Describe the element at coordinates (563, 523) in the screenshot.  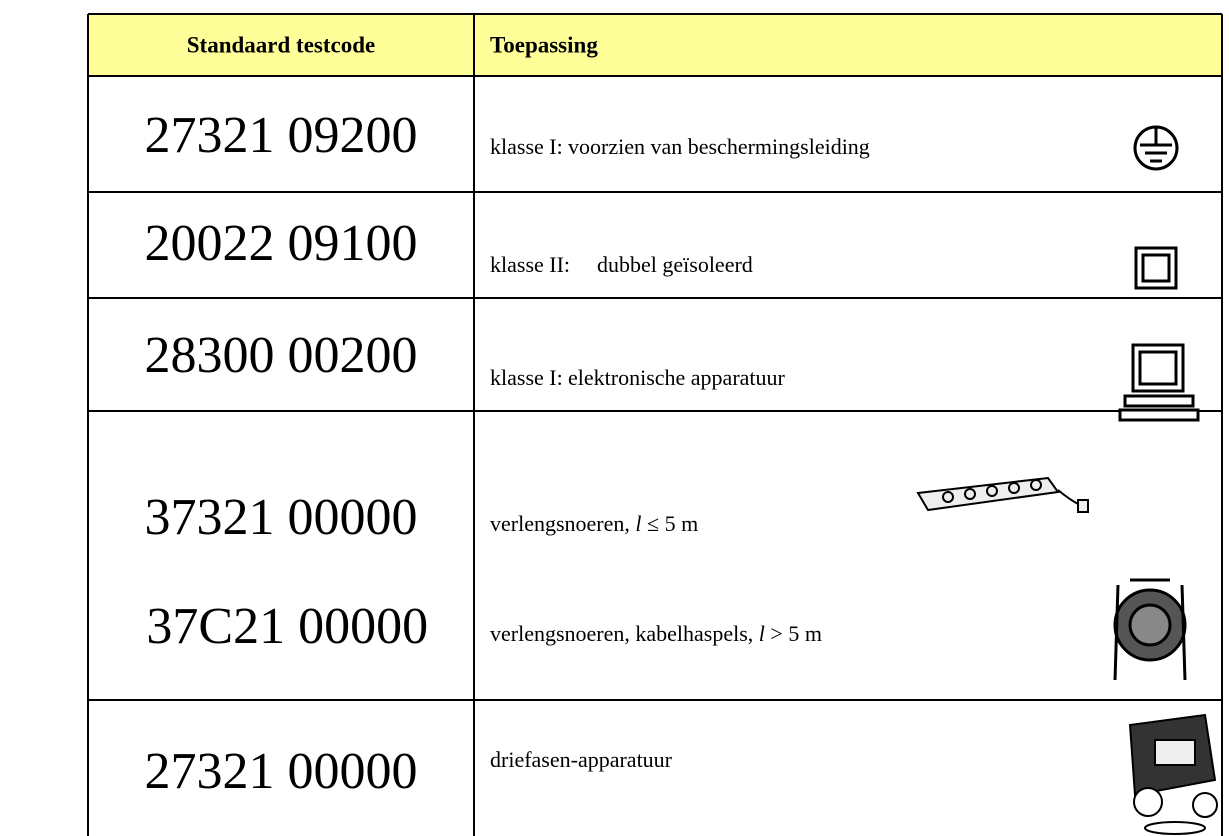
I see `text-part: verlengsnoeren,` at that location.